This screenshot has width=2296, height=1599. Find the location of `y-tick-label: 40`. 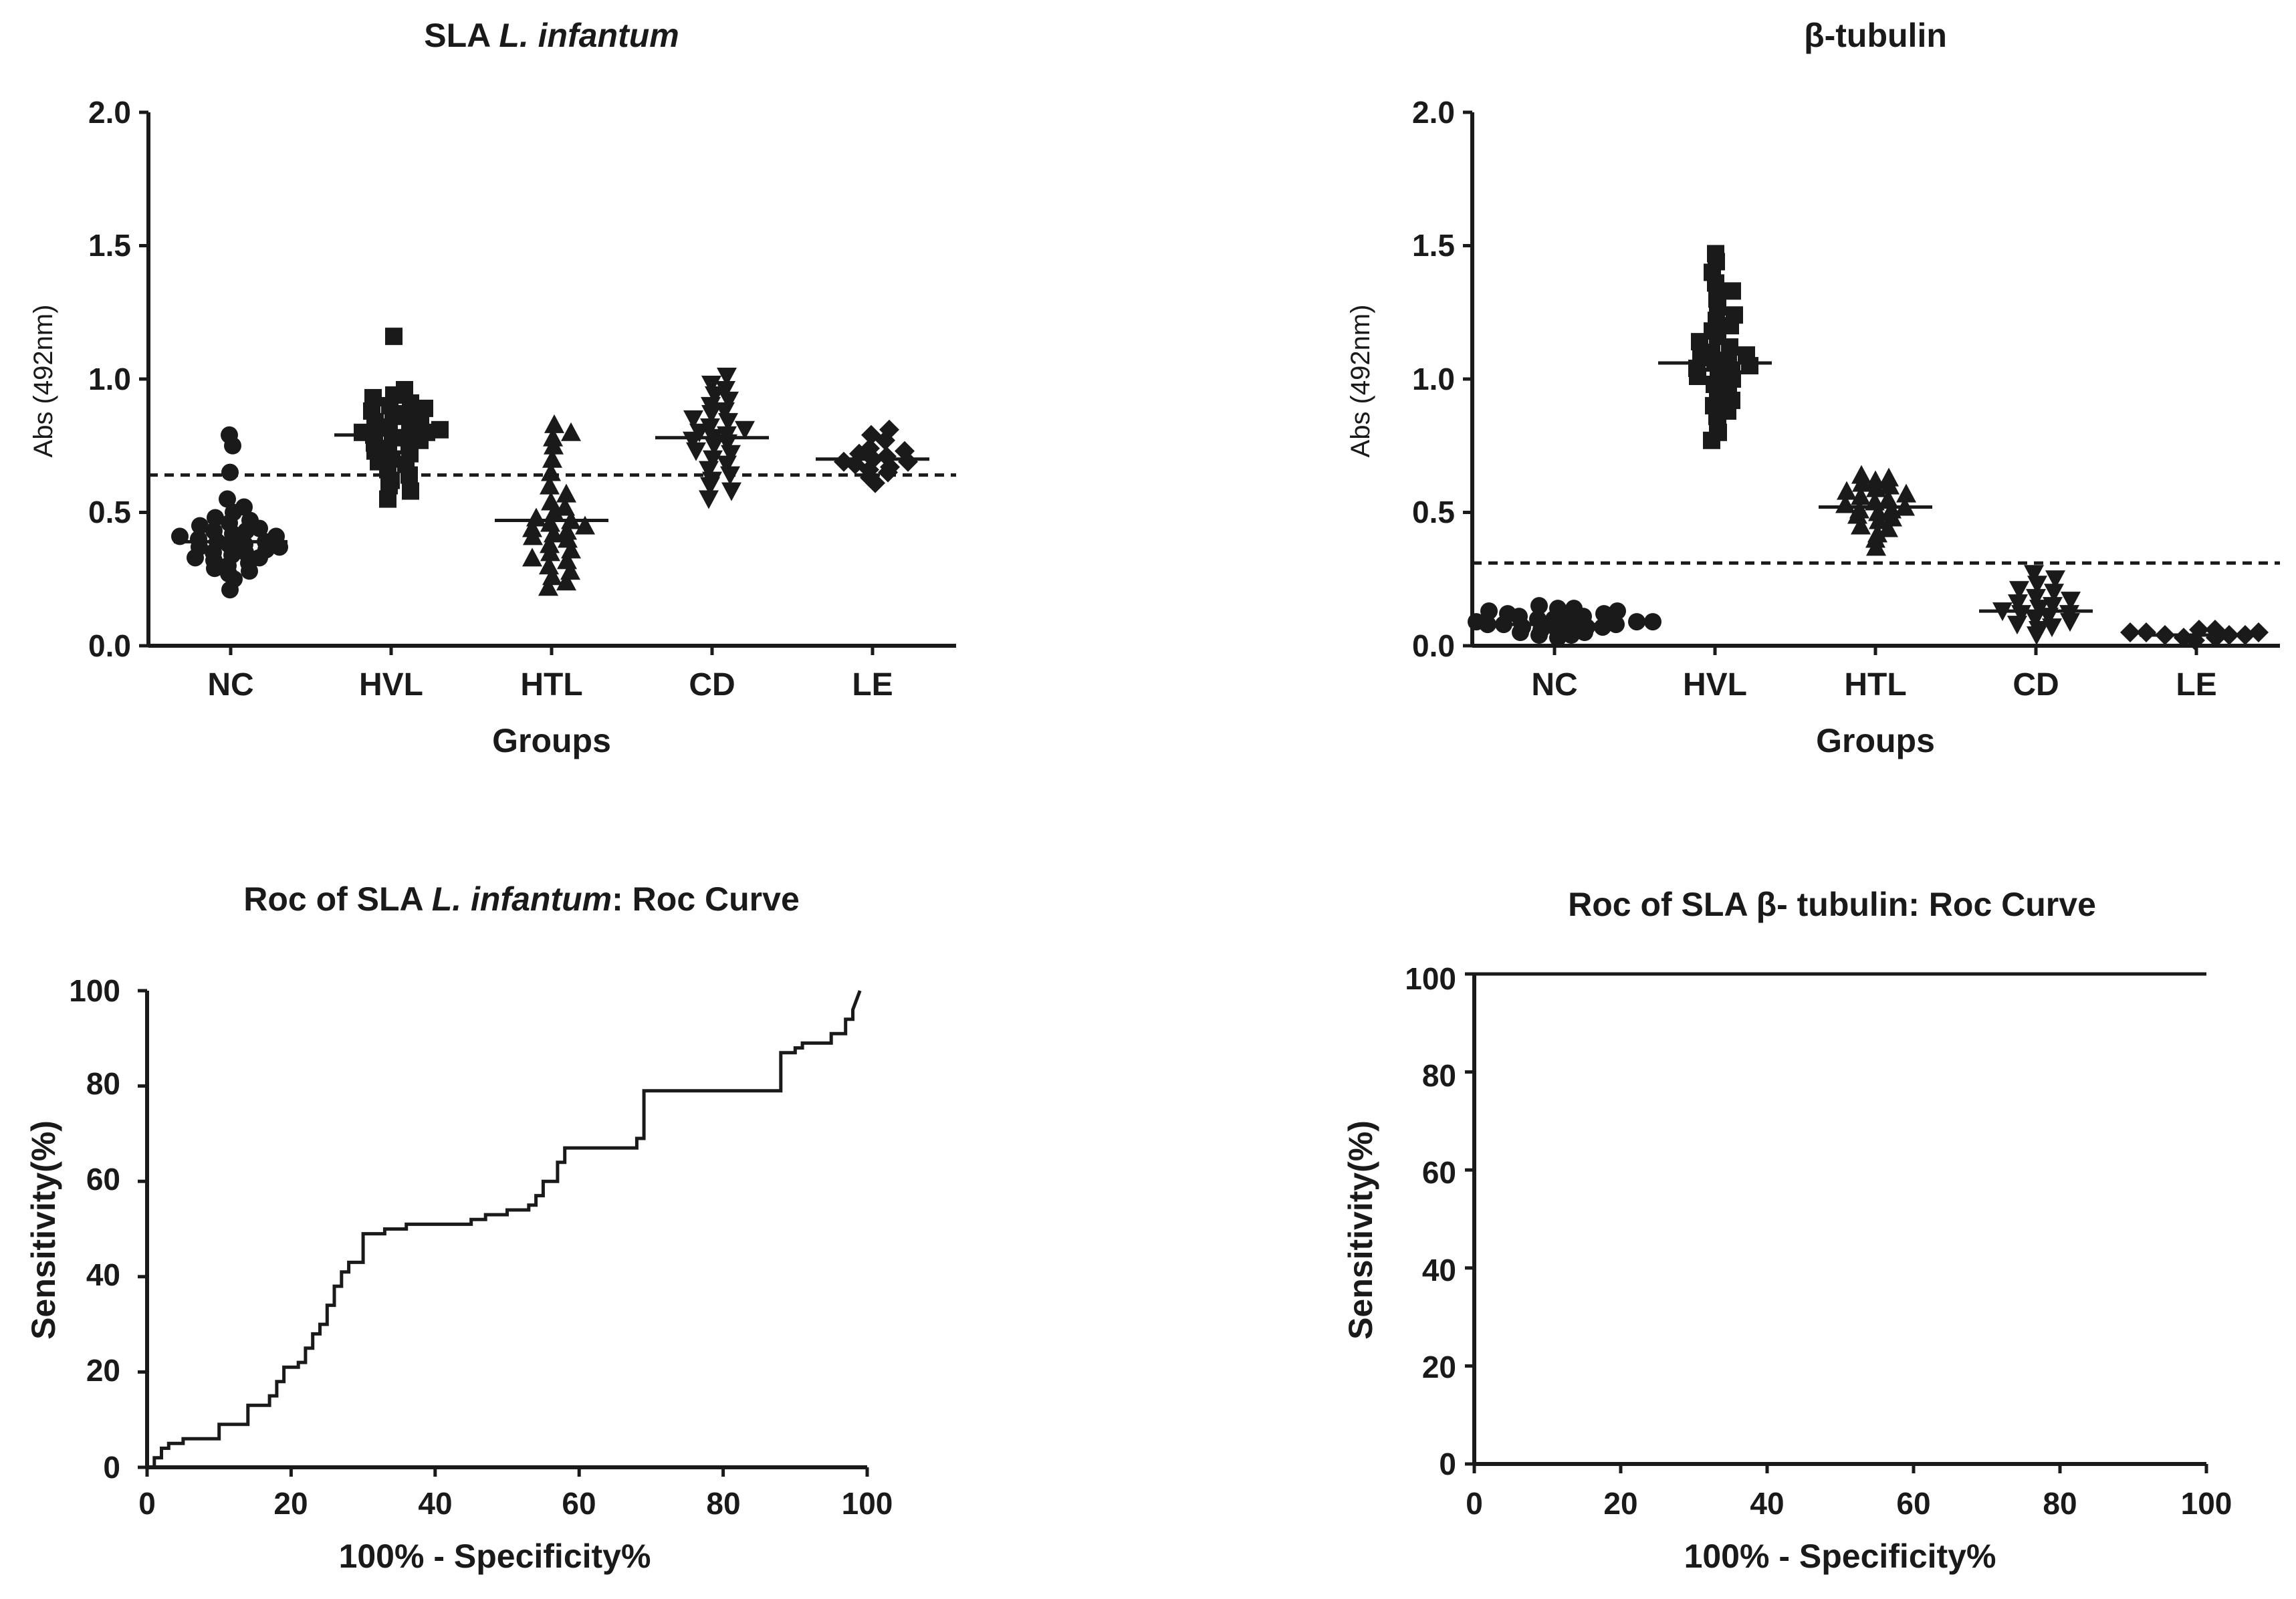

y-tick-label: 40 is located at coordinates (103, 1274).